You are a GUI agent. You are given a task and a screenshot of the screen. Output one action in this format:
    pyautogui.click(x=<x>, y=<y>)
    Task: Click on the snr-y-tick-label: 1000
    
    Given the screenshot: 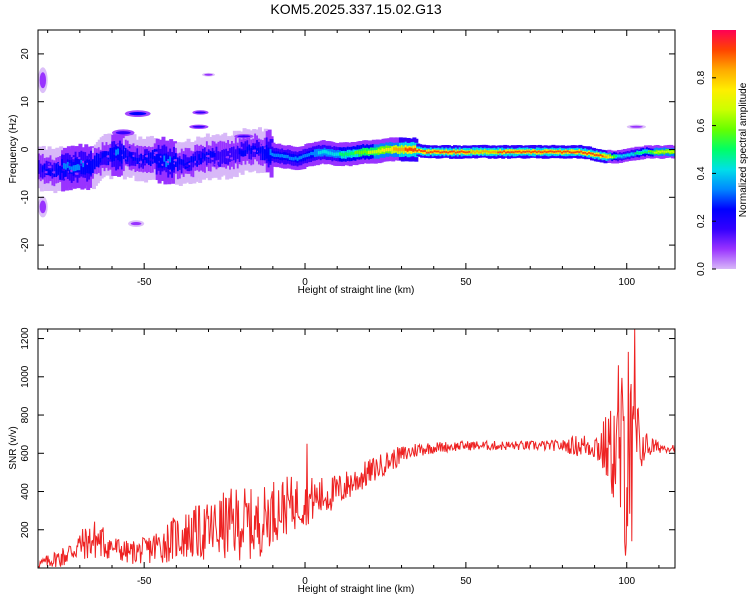 What is the action you would take?
    pyautogui.click(x=25, y=376)
    